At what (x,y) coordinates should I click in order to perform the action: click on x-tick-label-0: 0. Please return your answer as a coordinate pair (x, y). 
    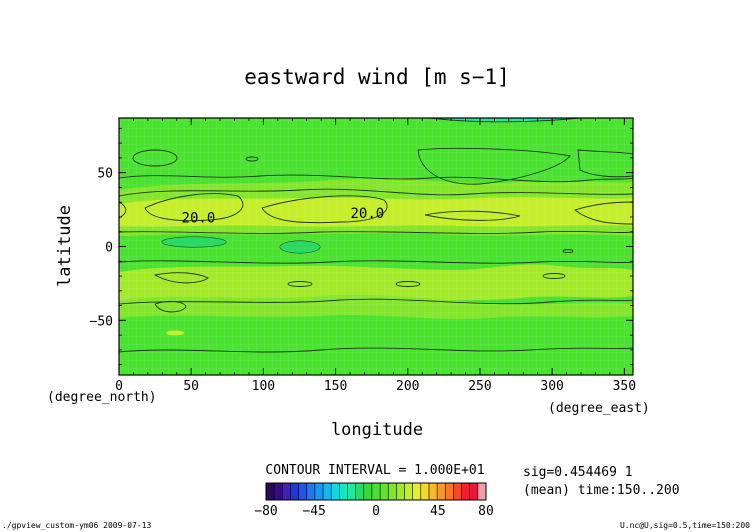
    Looking at the image, I should click on (119, 386).